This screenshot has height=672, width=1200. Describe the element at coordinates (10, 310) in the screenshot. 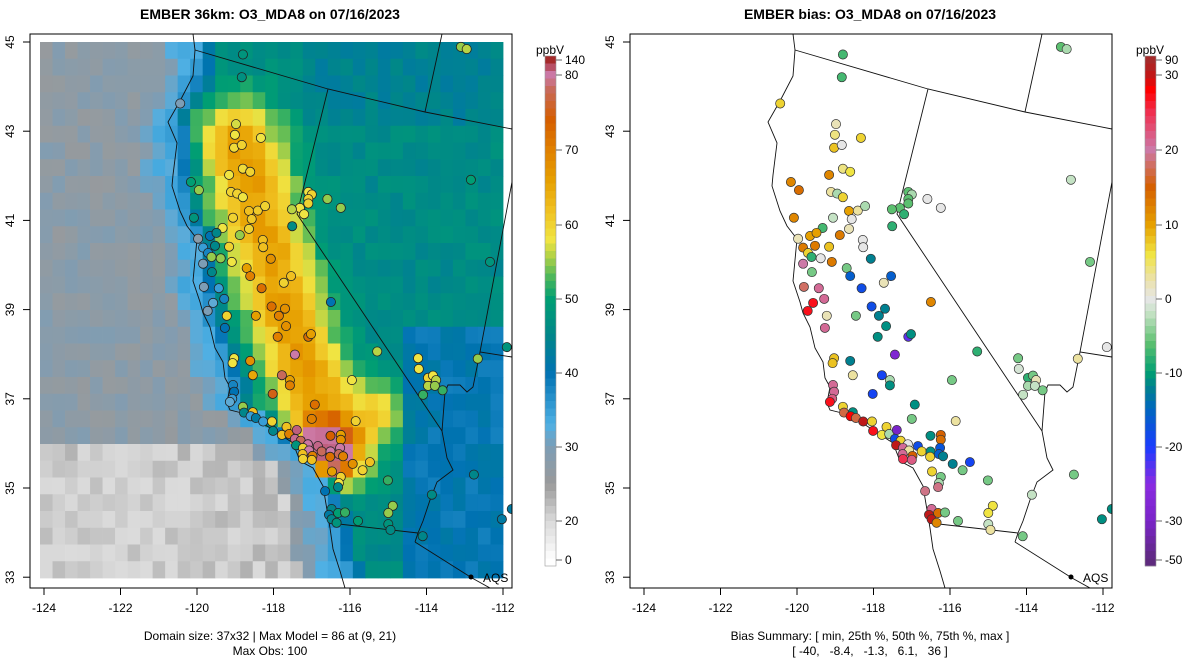

I see `y-tick-label: 39` at that location.